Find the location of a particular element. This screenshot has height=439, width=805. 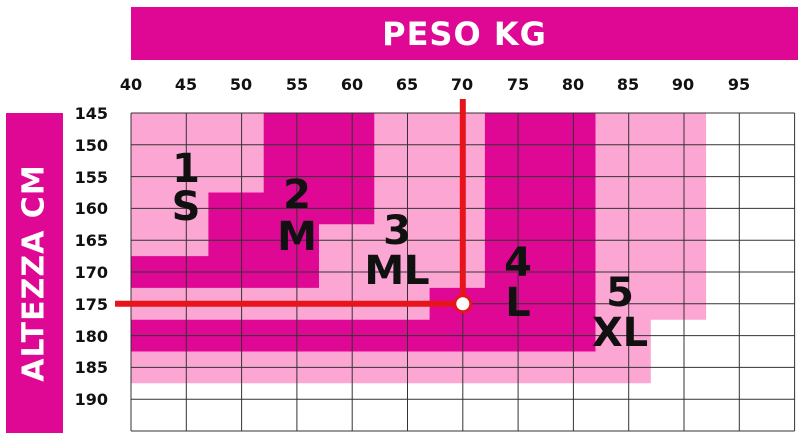

x-tick-label: 45 is located at coordinates (186, 84).